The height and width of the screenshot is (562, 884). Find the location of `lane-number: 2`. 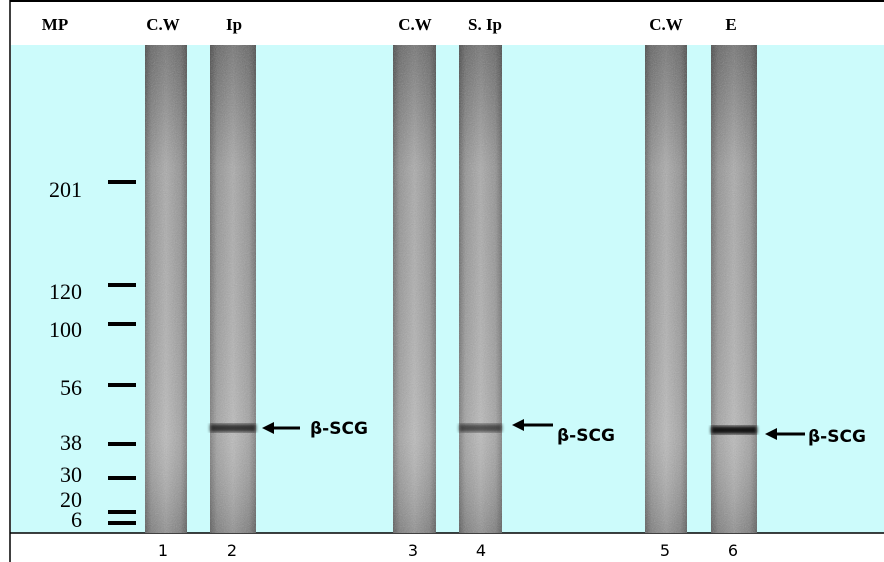

lane-number: 2 is located at coordinates (232, 550).